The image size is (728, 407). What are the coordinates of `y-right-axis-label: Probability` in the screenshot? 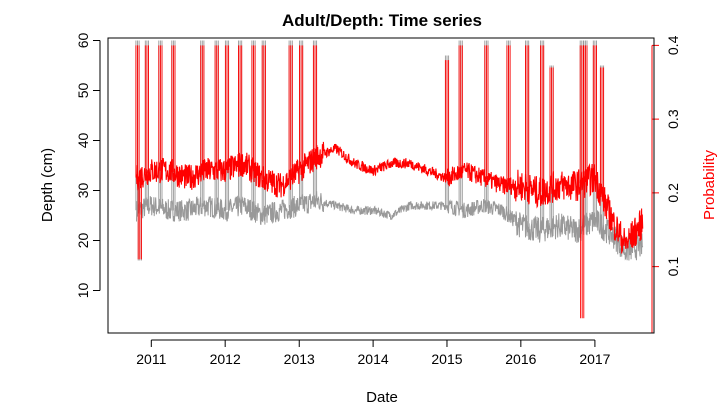 It's located at (709, 184).